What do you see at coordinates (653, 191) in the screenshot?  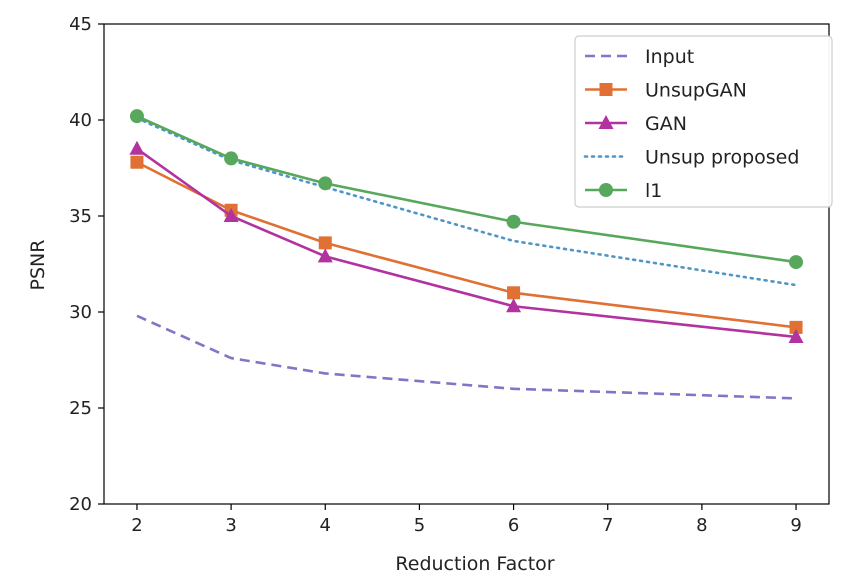 I see `legend-label: l1` at bounding box center [653, 191].